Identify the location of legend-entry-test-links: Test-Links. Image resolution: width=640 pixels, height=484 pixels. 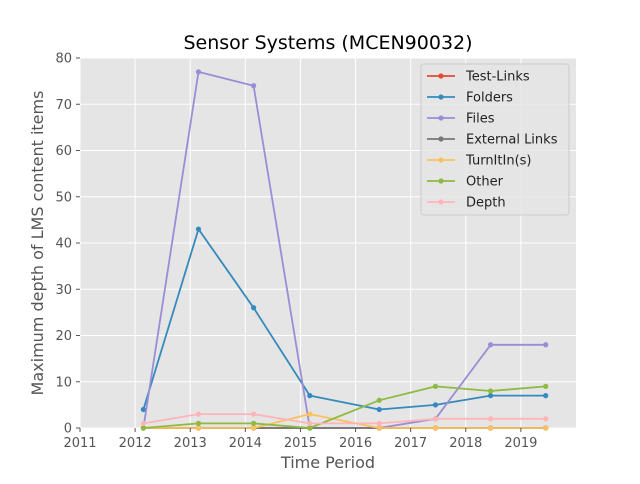
(478, 77).